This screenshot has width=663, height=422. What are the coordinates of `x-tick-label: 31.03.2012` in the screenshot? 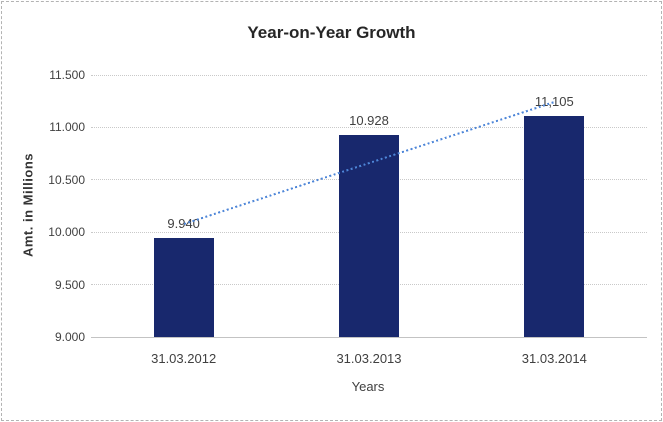 It's located at (184, 358).